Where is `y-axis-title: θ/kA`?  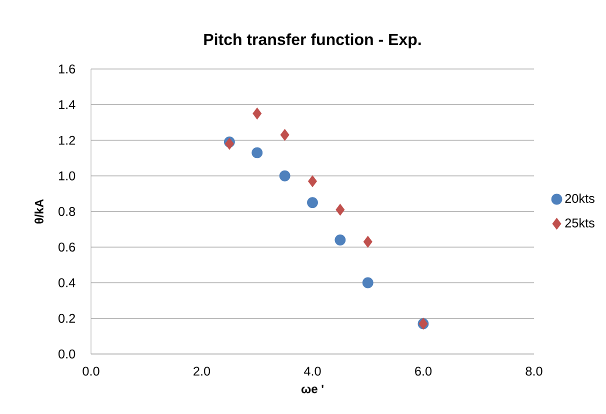
y-axis-title: θ/kA is located at coordinates (39, 211).